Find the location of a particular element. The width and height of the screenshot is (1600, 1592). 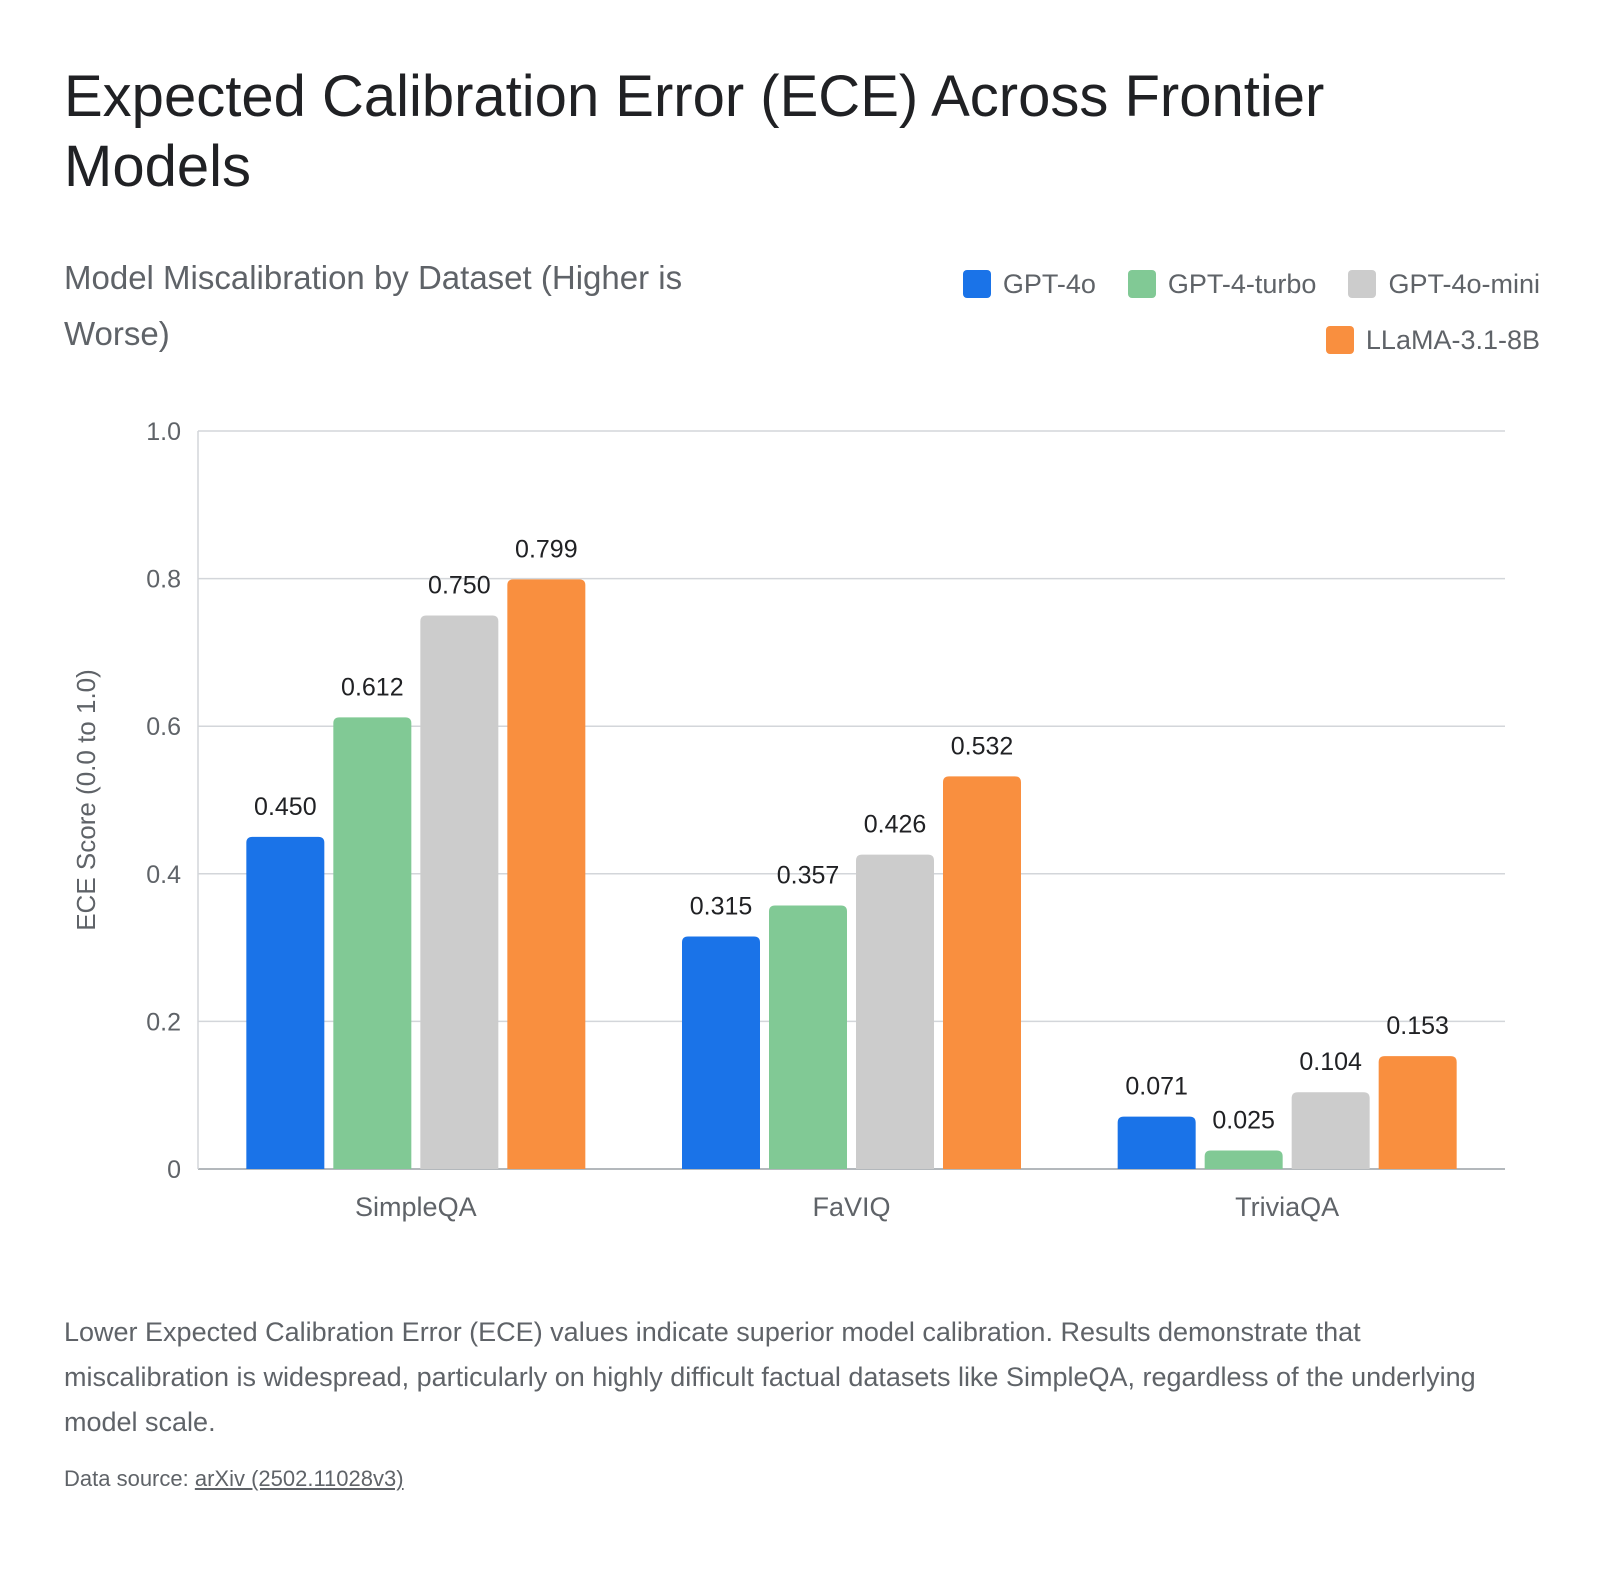

data-label: 0.799 is located at coordinates (546, 549).